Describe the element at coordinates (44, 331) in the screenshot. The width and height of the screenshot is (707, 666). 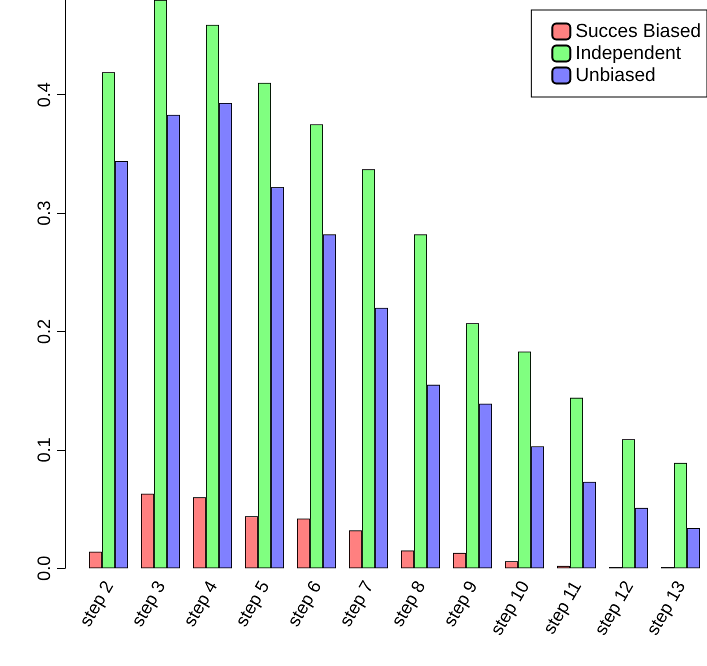
I see `y-tick-label: 0.2` at that location.